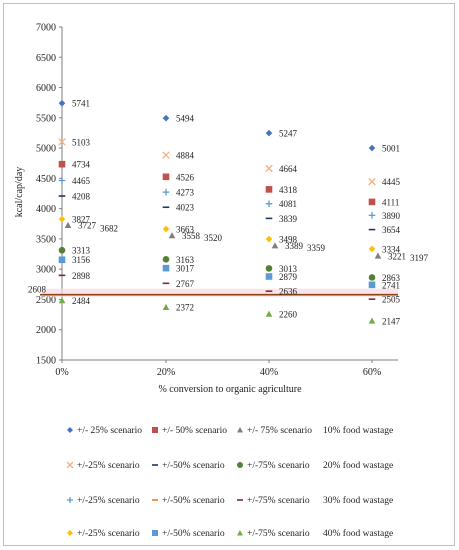 This screenshot has height=550, width=459. Describe the element at coordinates (185, 269) in the screenshot. I see `data-label: 3017` at that location.